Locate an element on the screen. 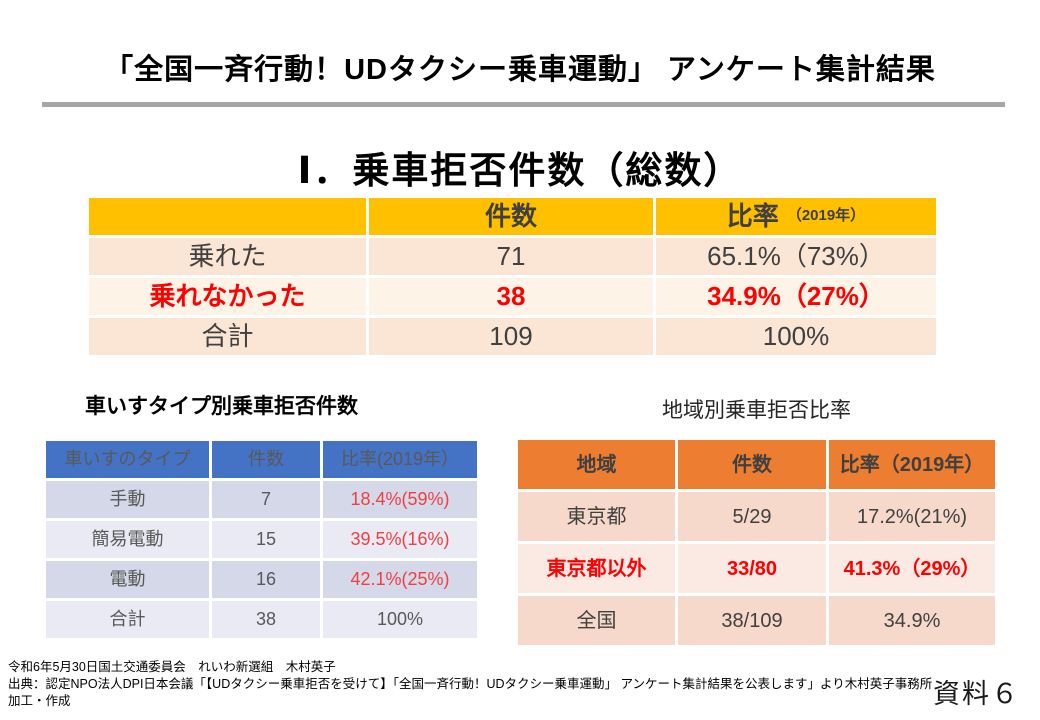 Image resolution: width=1040 pixels, height=720 pixels. totals-row-total-label: 合計 is located at coordinates (227, 336).